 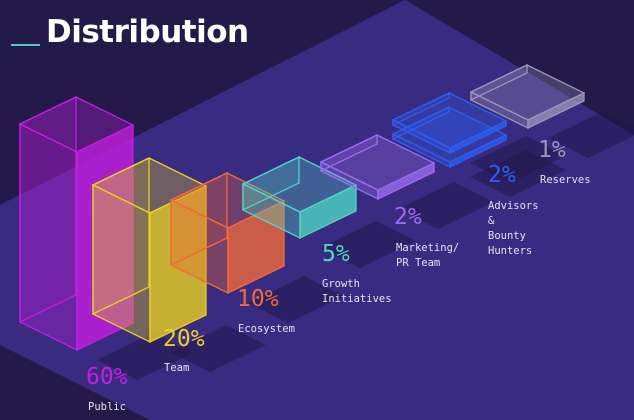 I want to click on category-label: Advisors & Bounty Hunters, so click(x=513, y=228).